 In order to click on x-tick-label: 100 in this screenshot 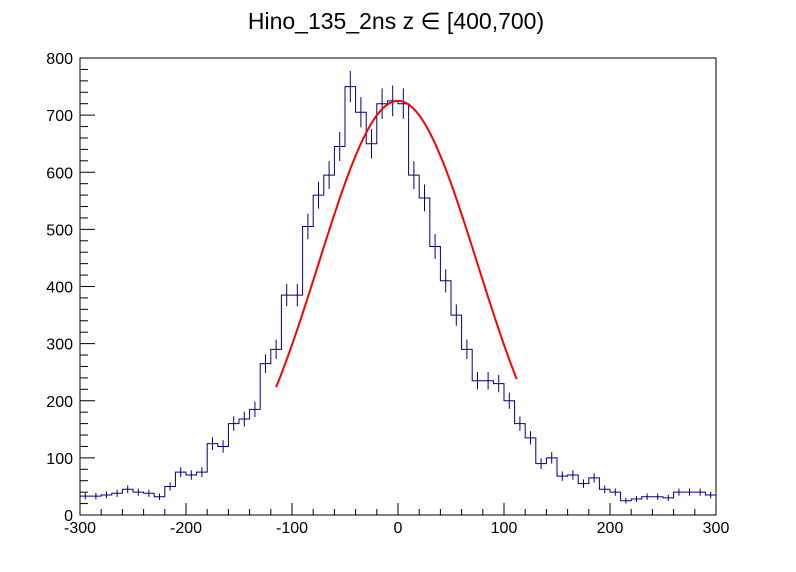, I will do `click(504, 528)`.